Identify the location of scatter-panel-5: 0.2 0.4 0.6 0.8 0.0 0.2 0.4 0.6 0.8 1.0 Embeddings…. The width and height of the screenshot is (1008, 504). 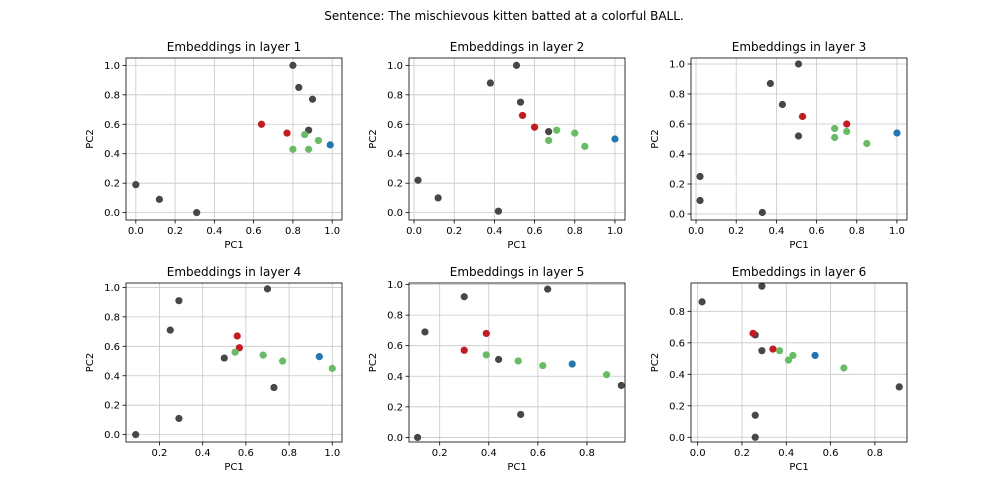
(497, 369).